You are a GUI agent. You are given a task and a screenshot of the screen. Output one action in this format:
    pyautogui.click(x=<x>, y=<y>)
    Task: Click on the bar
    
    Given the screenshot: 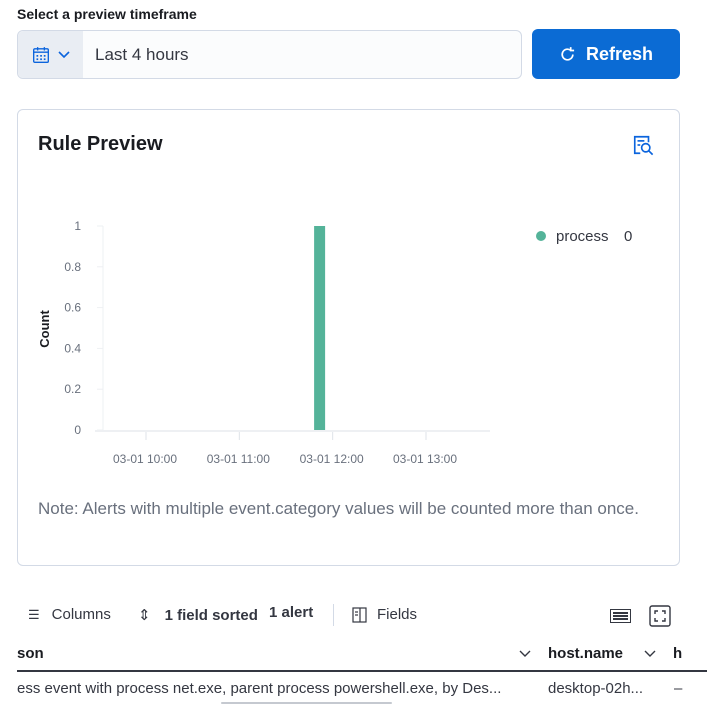 What is the action you would take?
    pyautogui.click(x=320, y=328)
    